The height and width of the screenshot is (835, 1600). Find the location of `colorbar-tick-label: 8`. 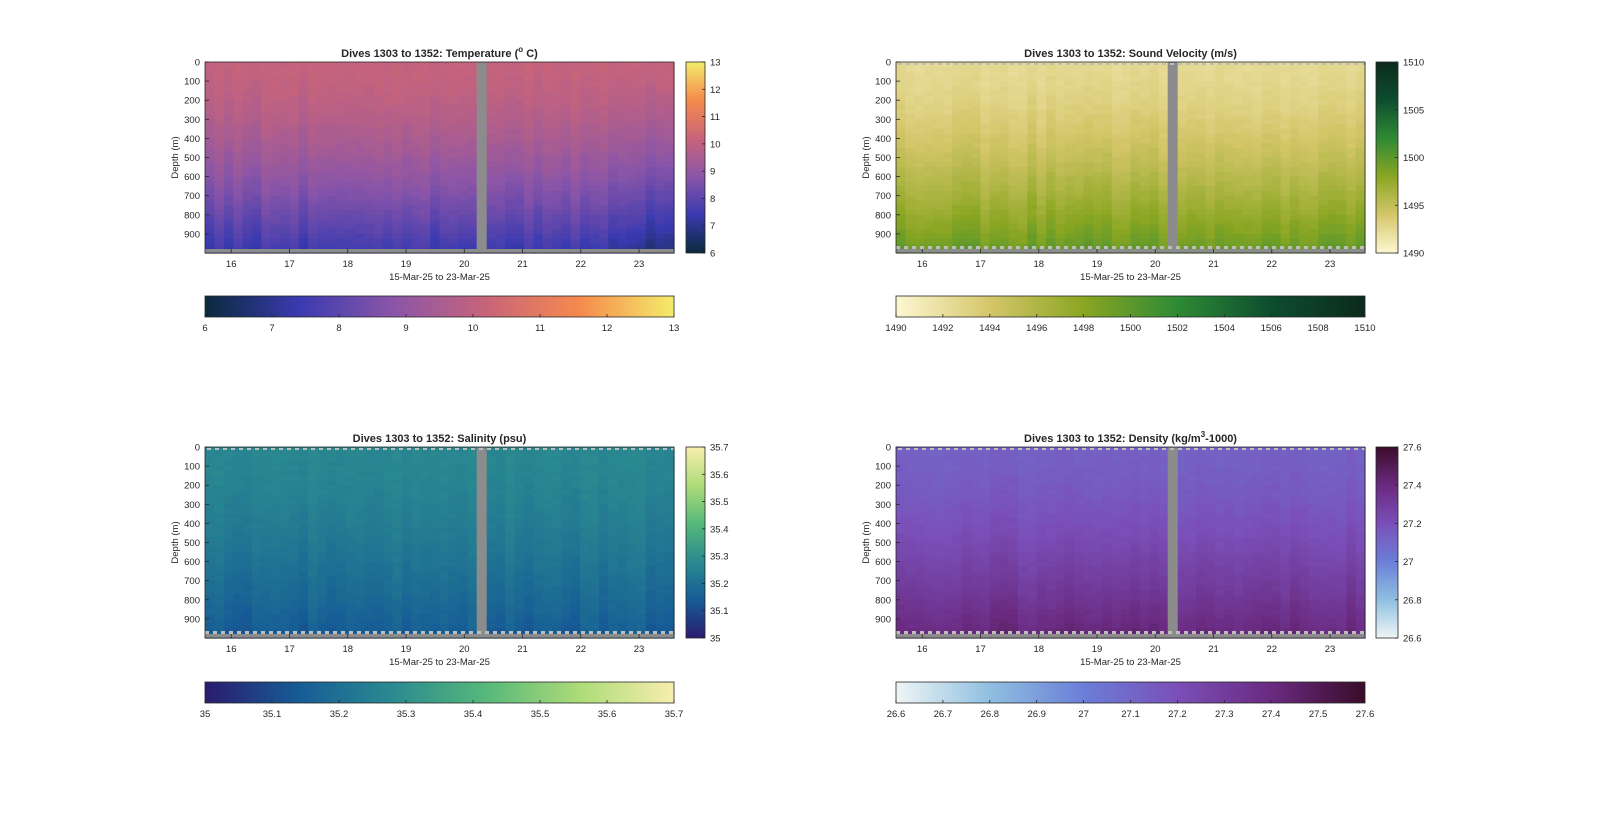

colorbar-tick-label: 8 is located at coordinates (712, 199).